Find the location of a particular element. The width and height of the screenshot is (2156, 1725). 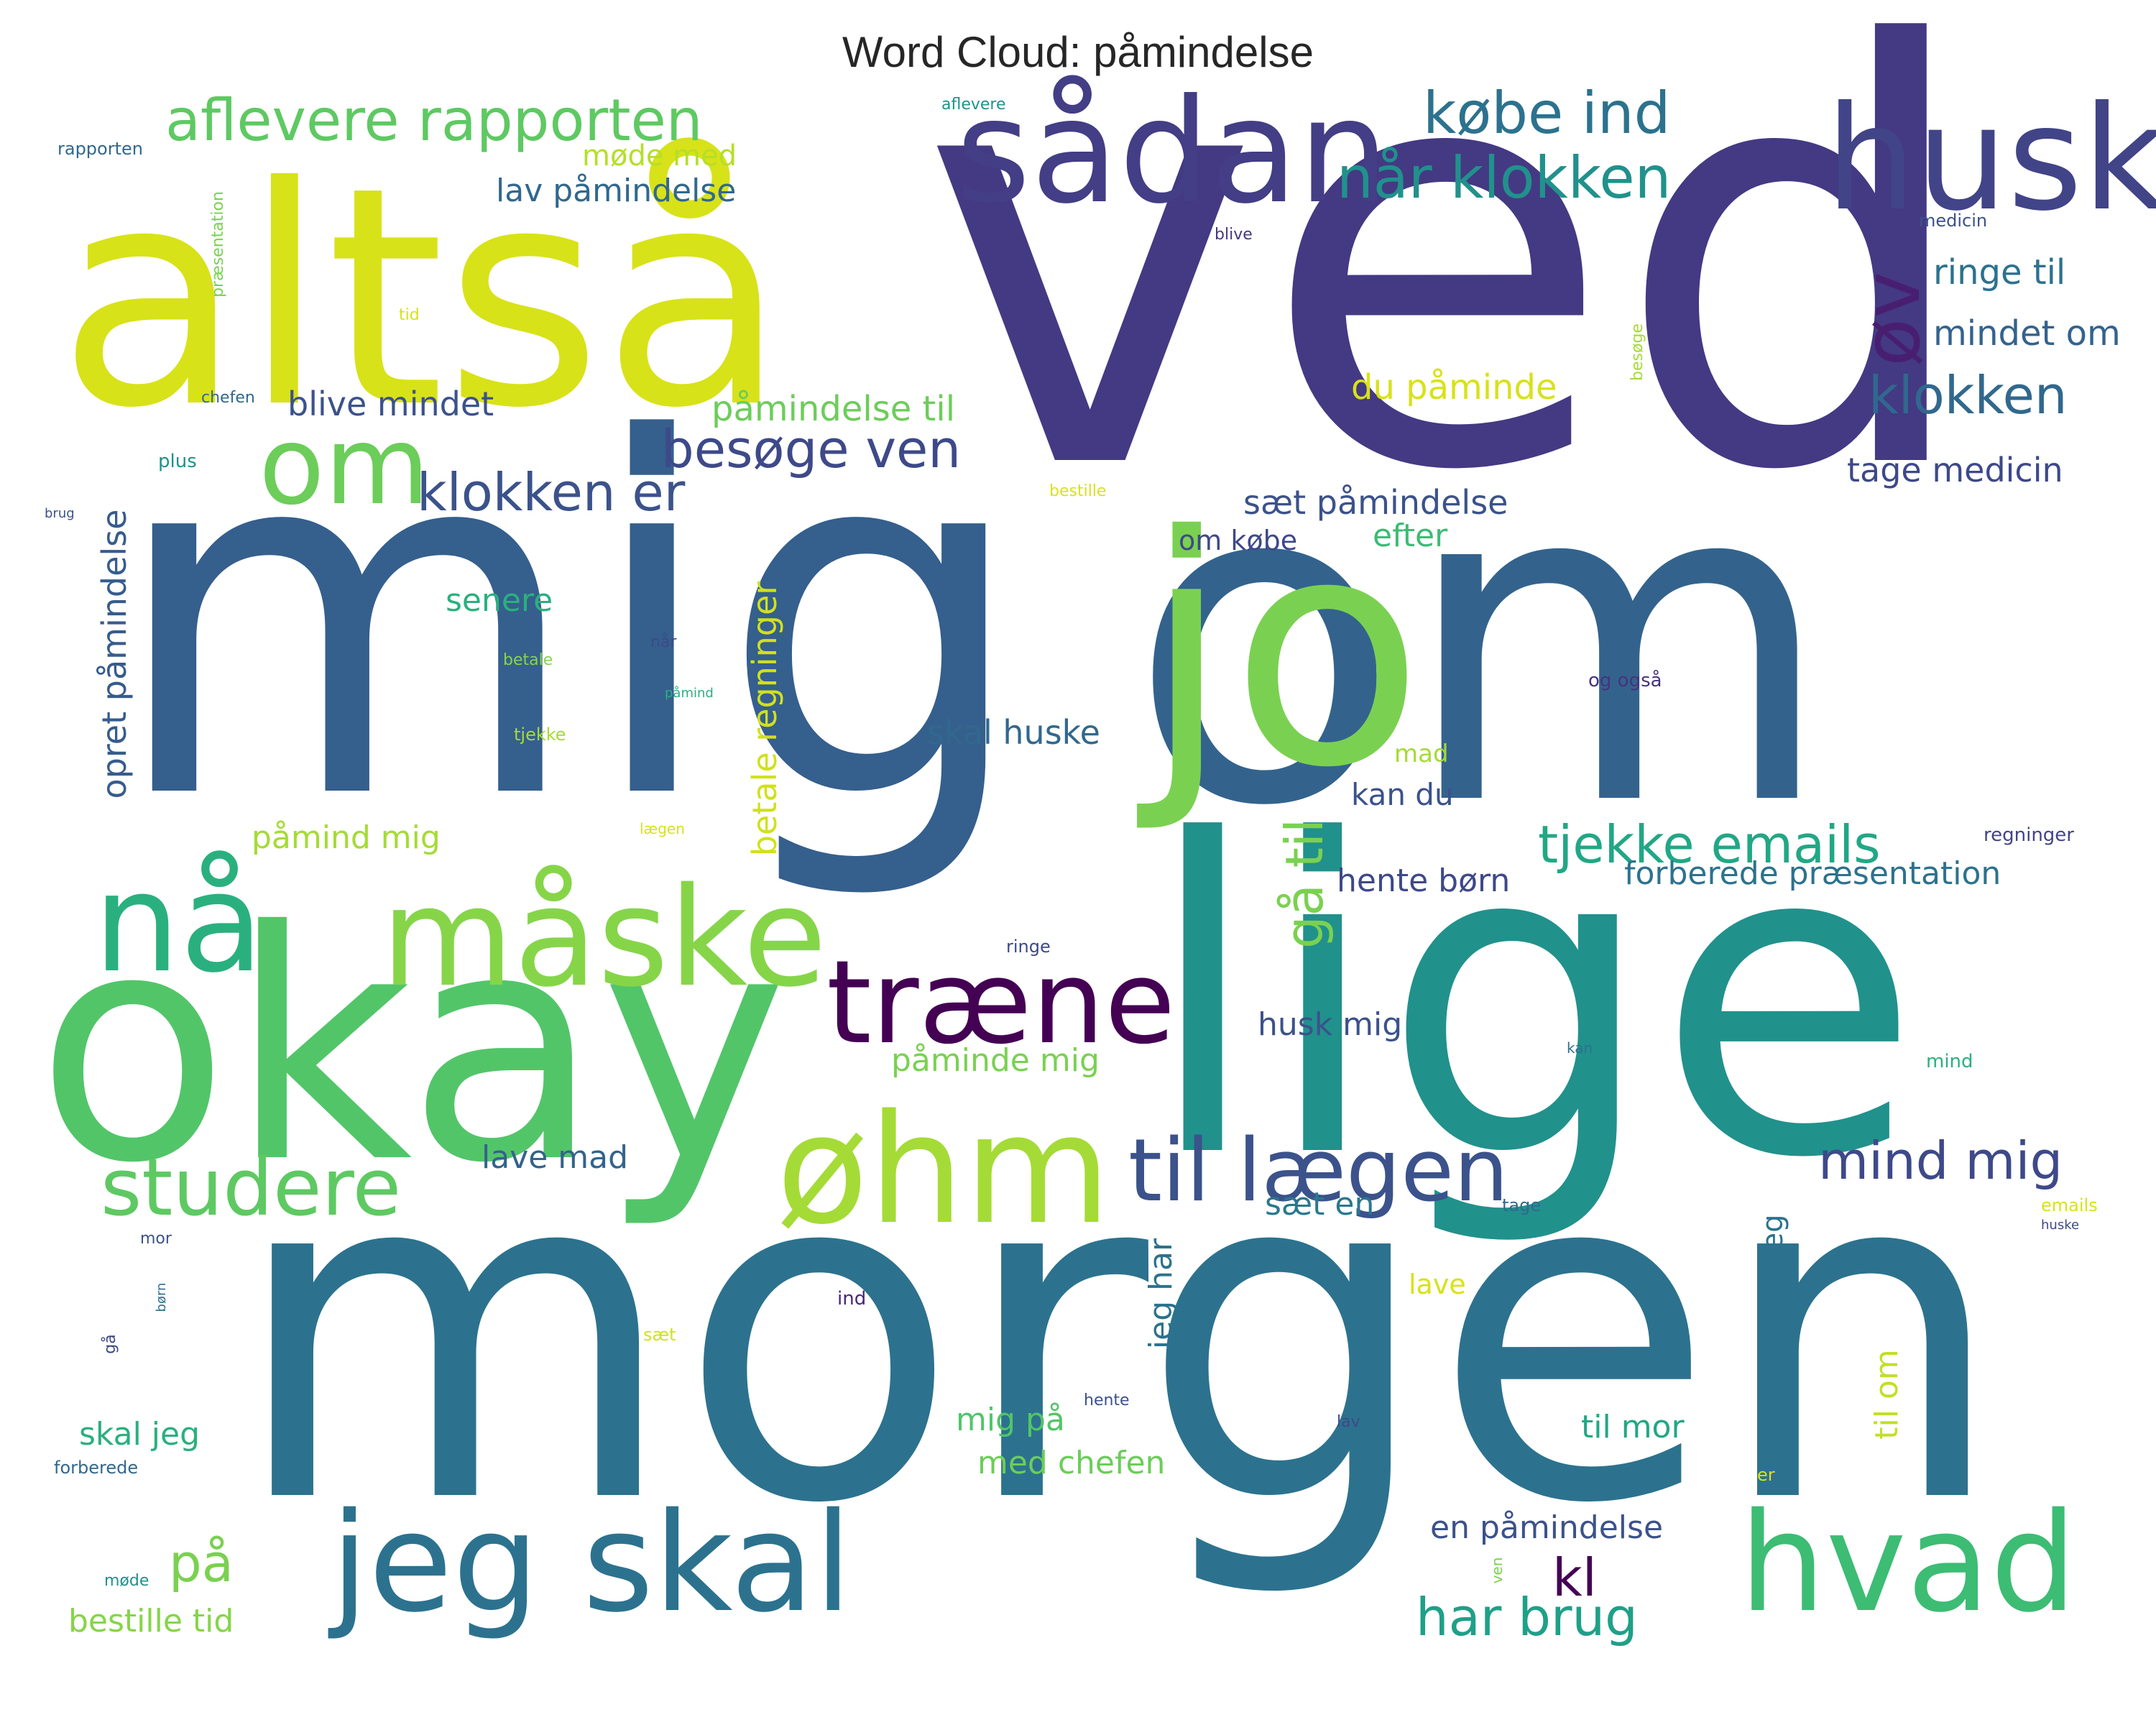

word-øv: øv is located at coordinates (1892, 319).